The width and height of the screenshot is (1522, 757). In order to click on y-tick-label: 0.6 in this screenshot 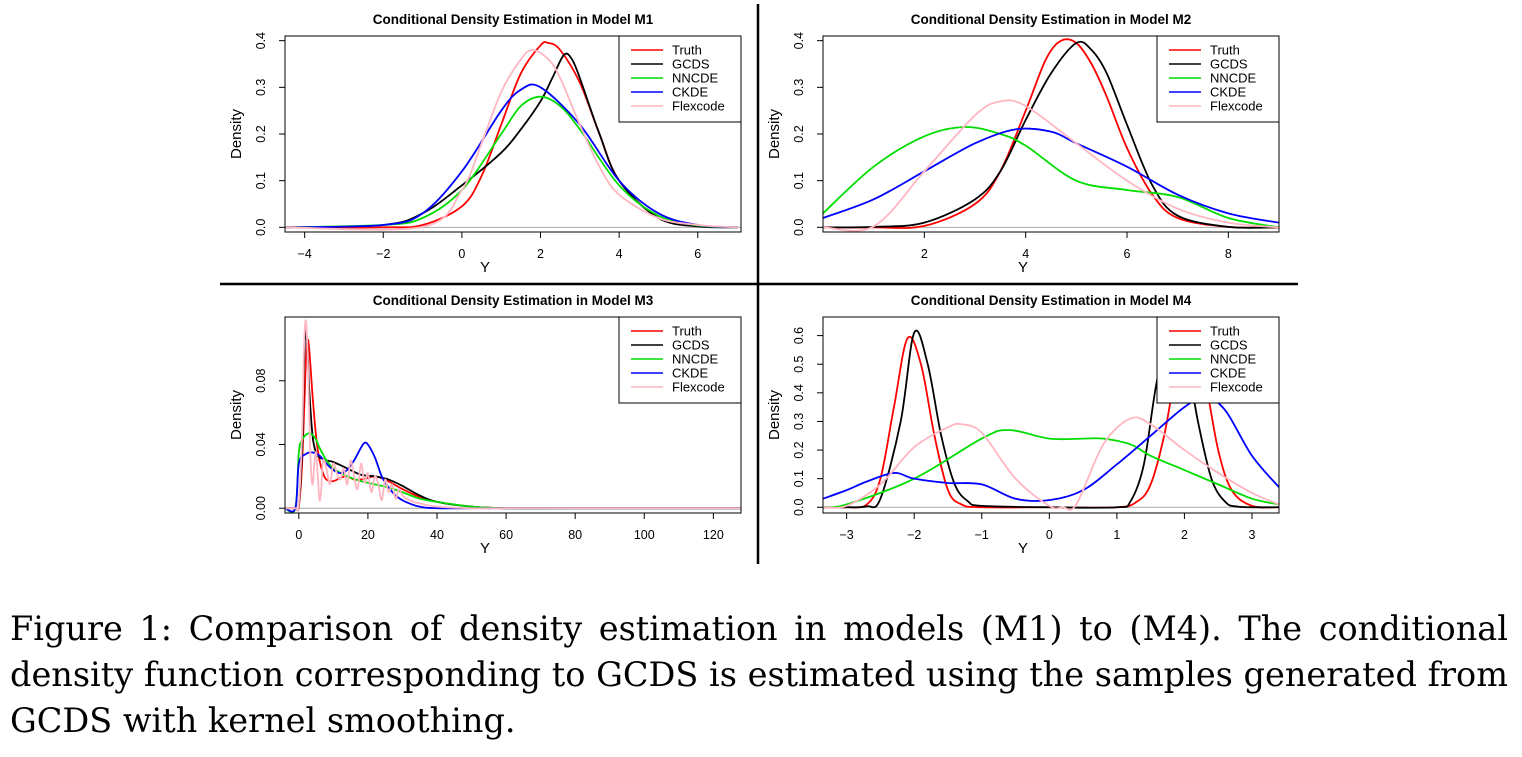, I will do `click(799, 335)`.